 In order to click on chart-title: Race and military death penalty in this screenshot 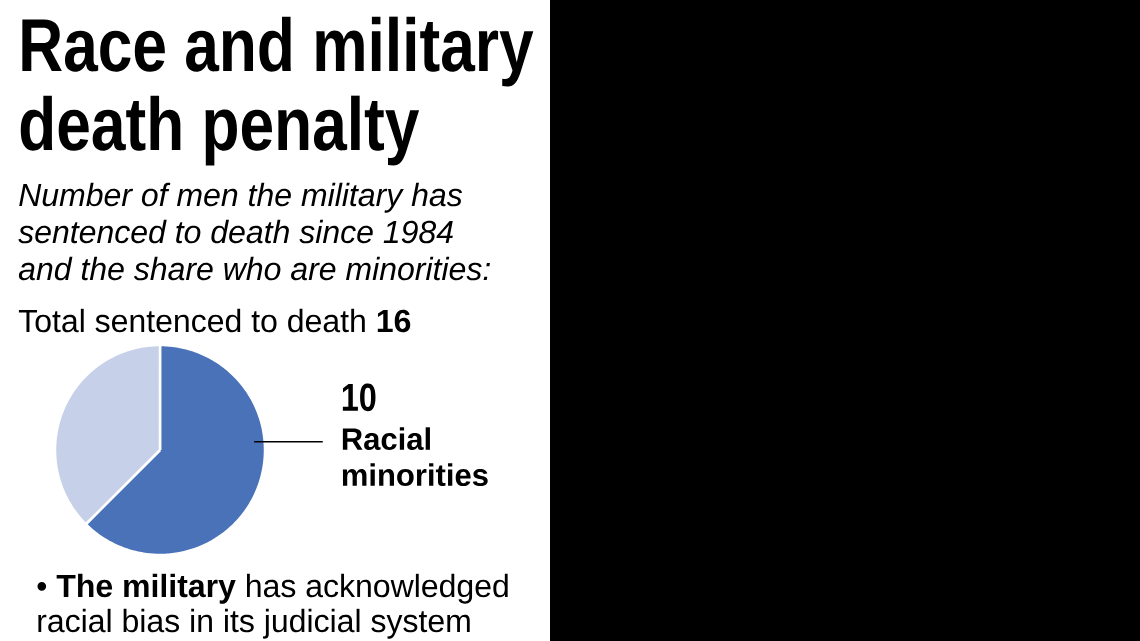, I will do `click(277, 91)`.